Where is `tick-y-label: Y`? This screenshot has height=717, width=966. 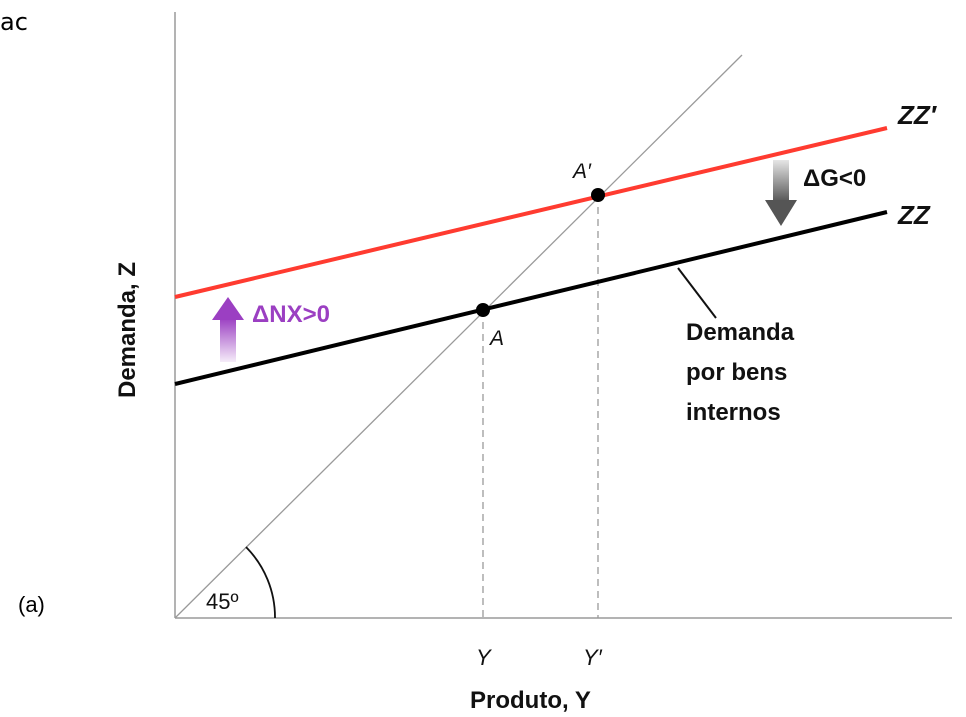 tick-y-label: Y is located at coordinates (484, 657).